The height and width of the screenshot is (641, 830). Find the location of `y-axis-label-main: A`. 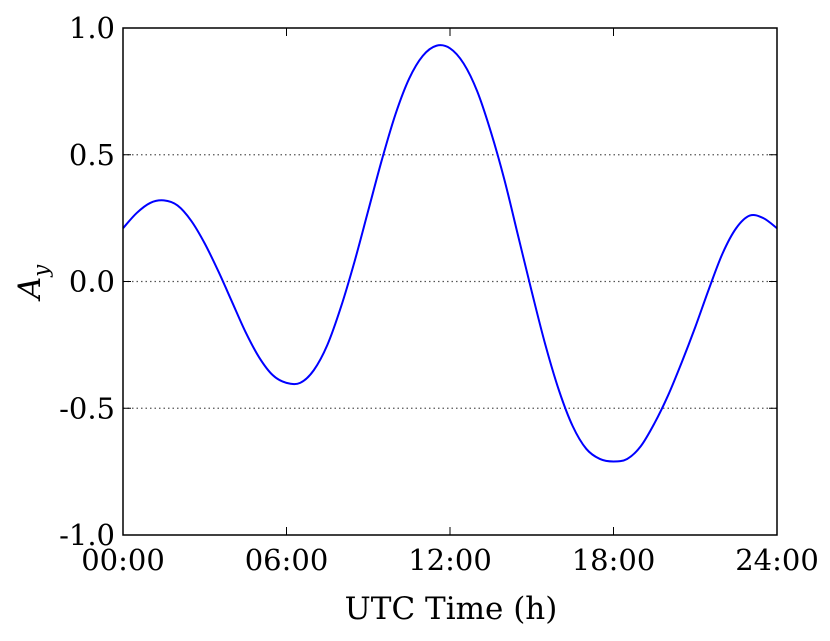

y-axis-label-main: A is located at coordinates (30, 289).